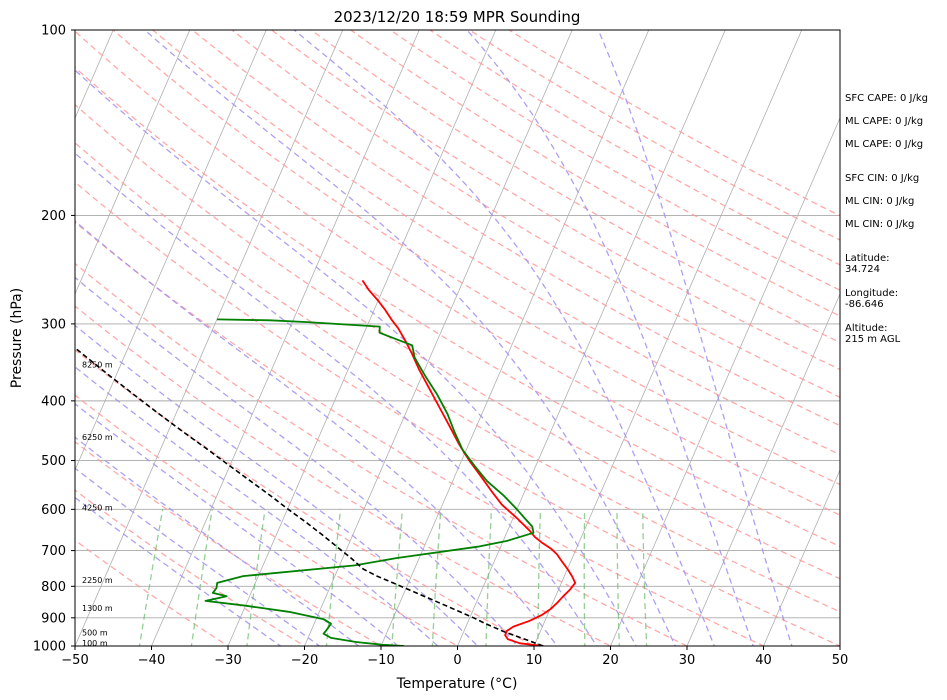  Describe the element at coordinates (97, 508) in the screenshot. I see `height-label: 4250 m` at that location.